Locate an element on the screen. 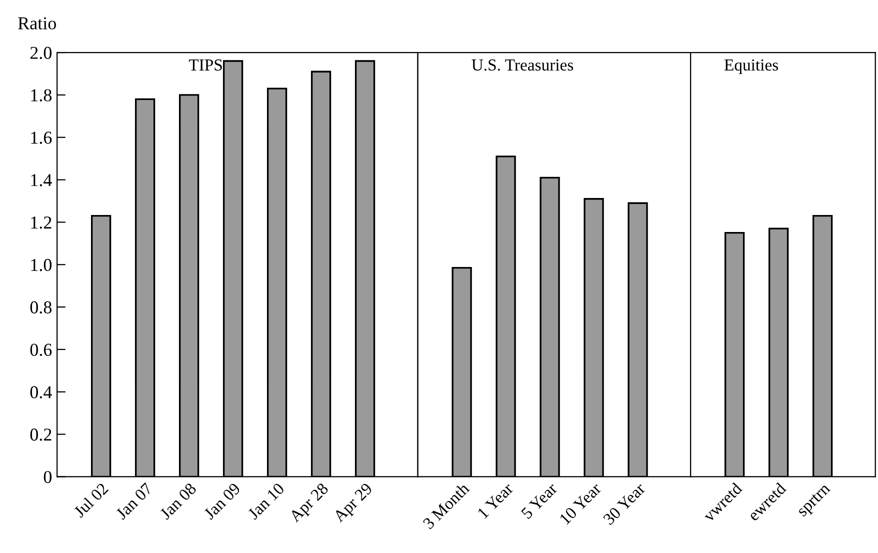  y-tick-label: 1.6 is located at coordinates (41, 138).